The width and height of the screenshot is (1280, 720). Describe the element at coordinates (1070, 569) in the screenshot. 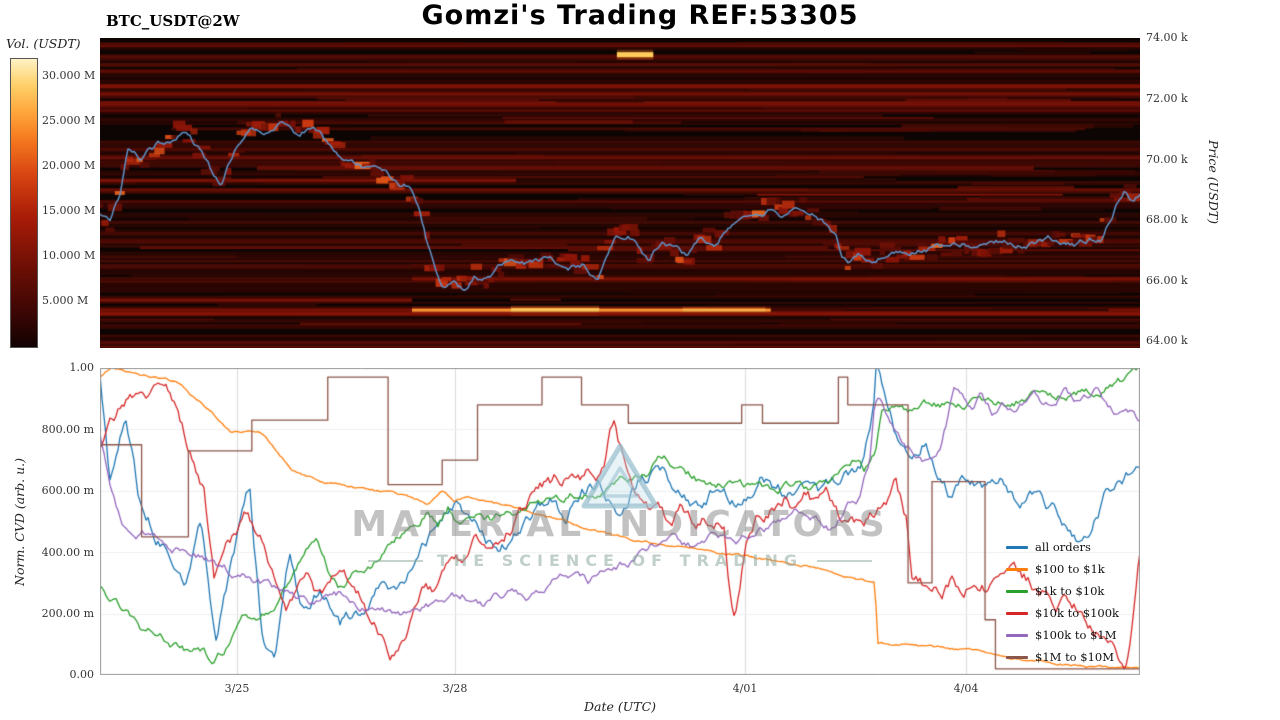

I see `legend-label: $100 to $1k` at that location.